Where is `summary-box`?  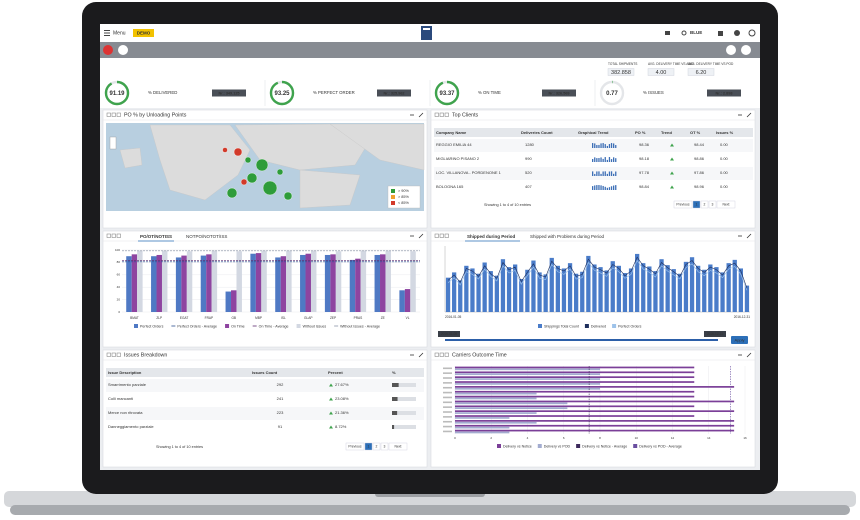
summary-box is located at coordinates (621, 72).